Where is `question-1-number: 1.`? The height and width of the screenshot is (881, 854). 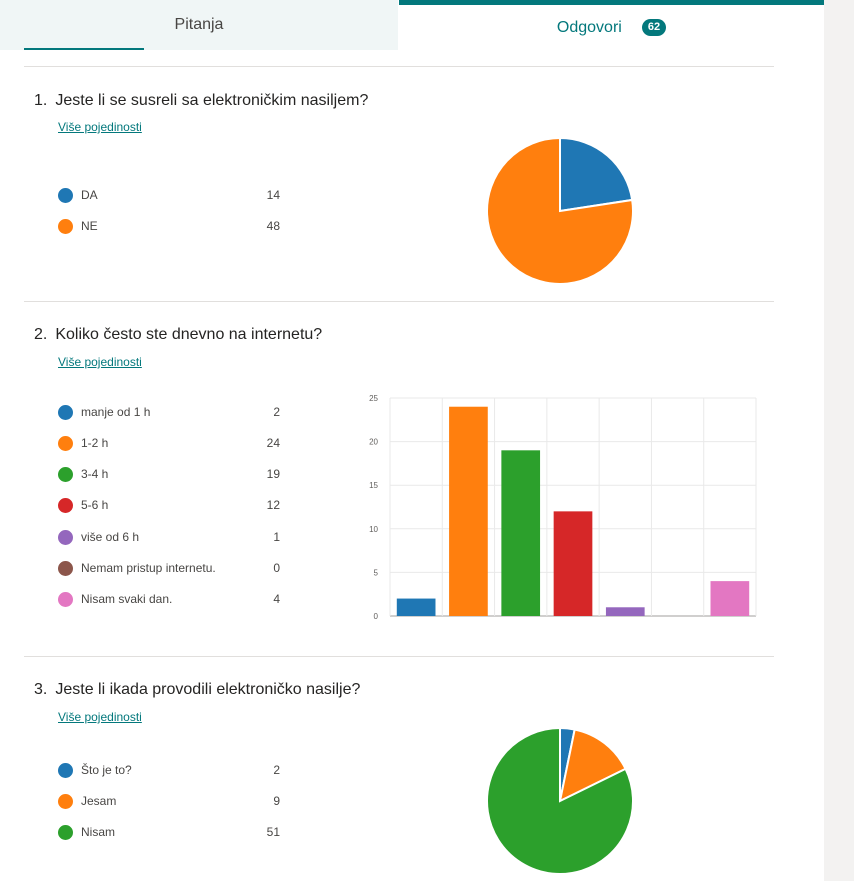
question-1-number: 1. is located at coordinates (41, 100).